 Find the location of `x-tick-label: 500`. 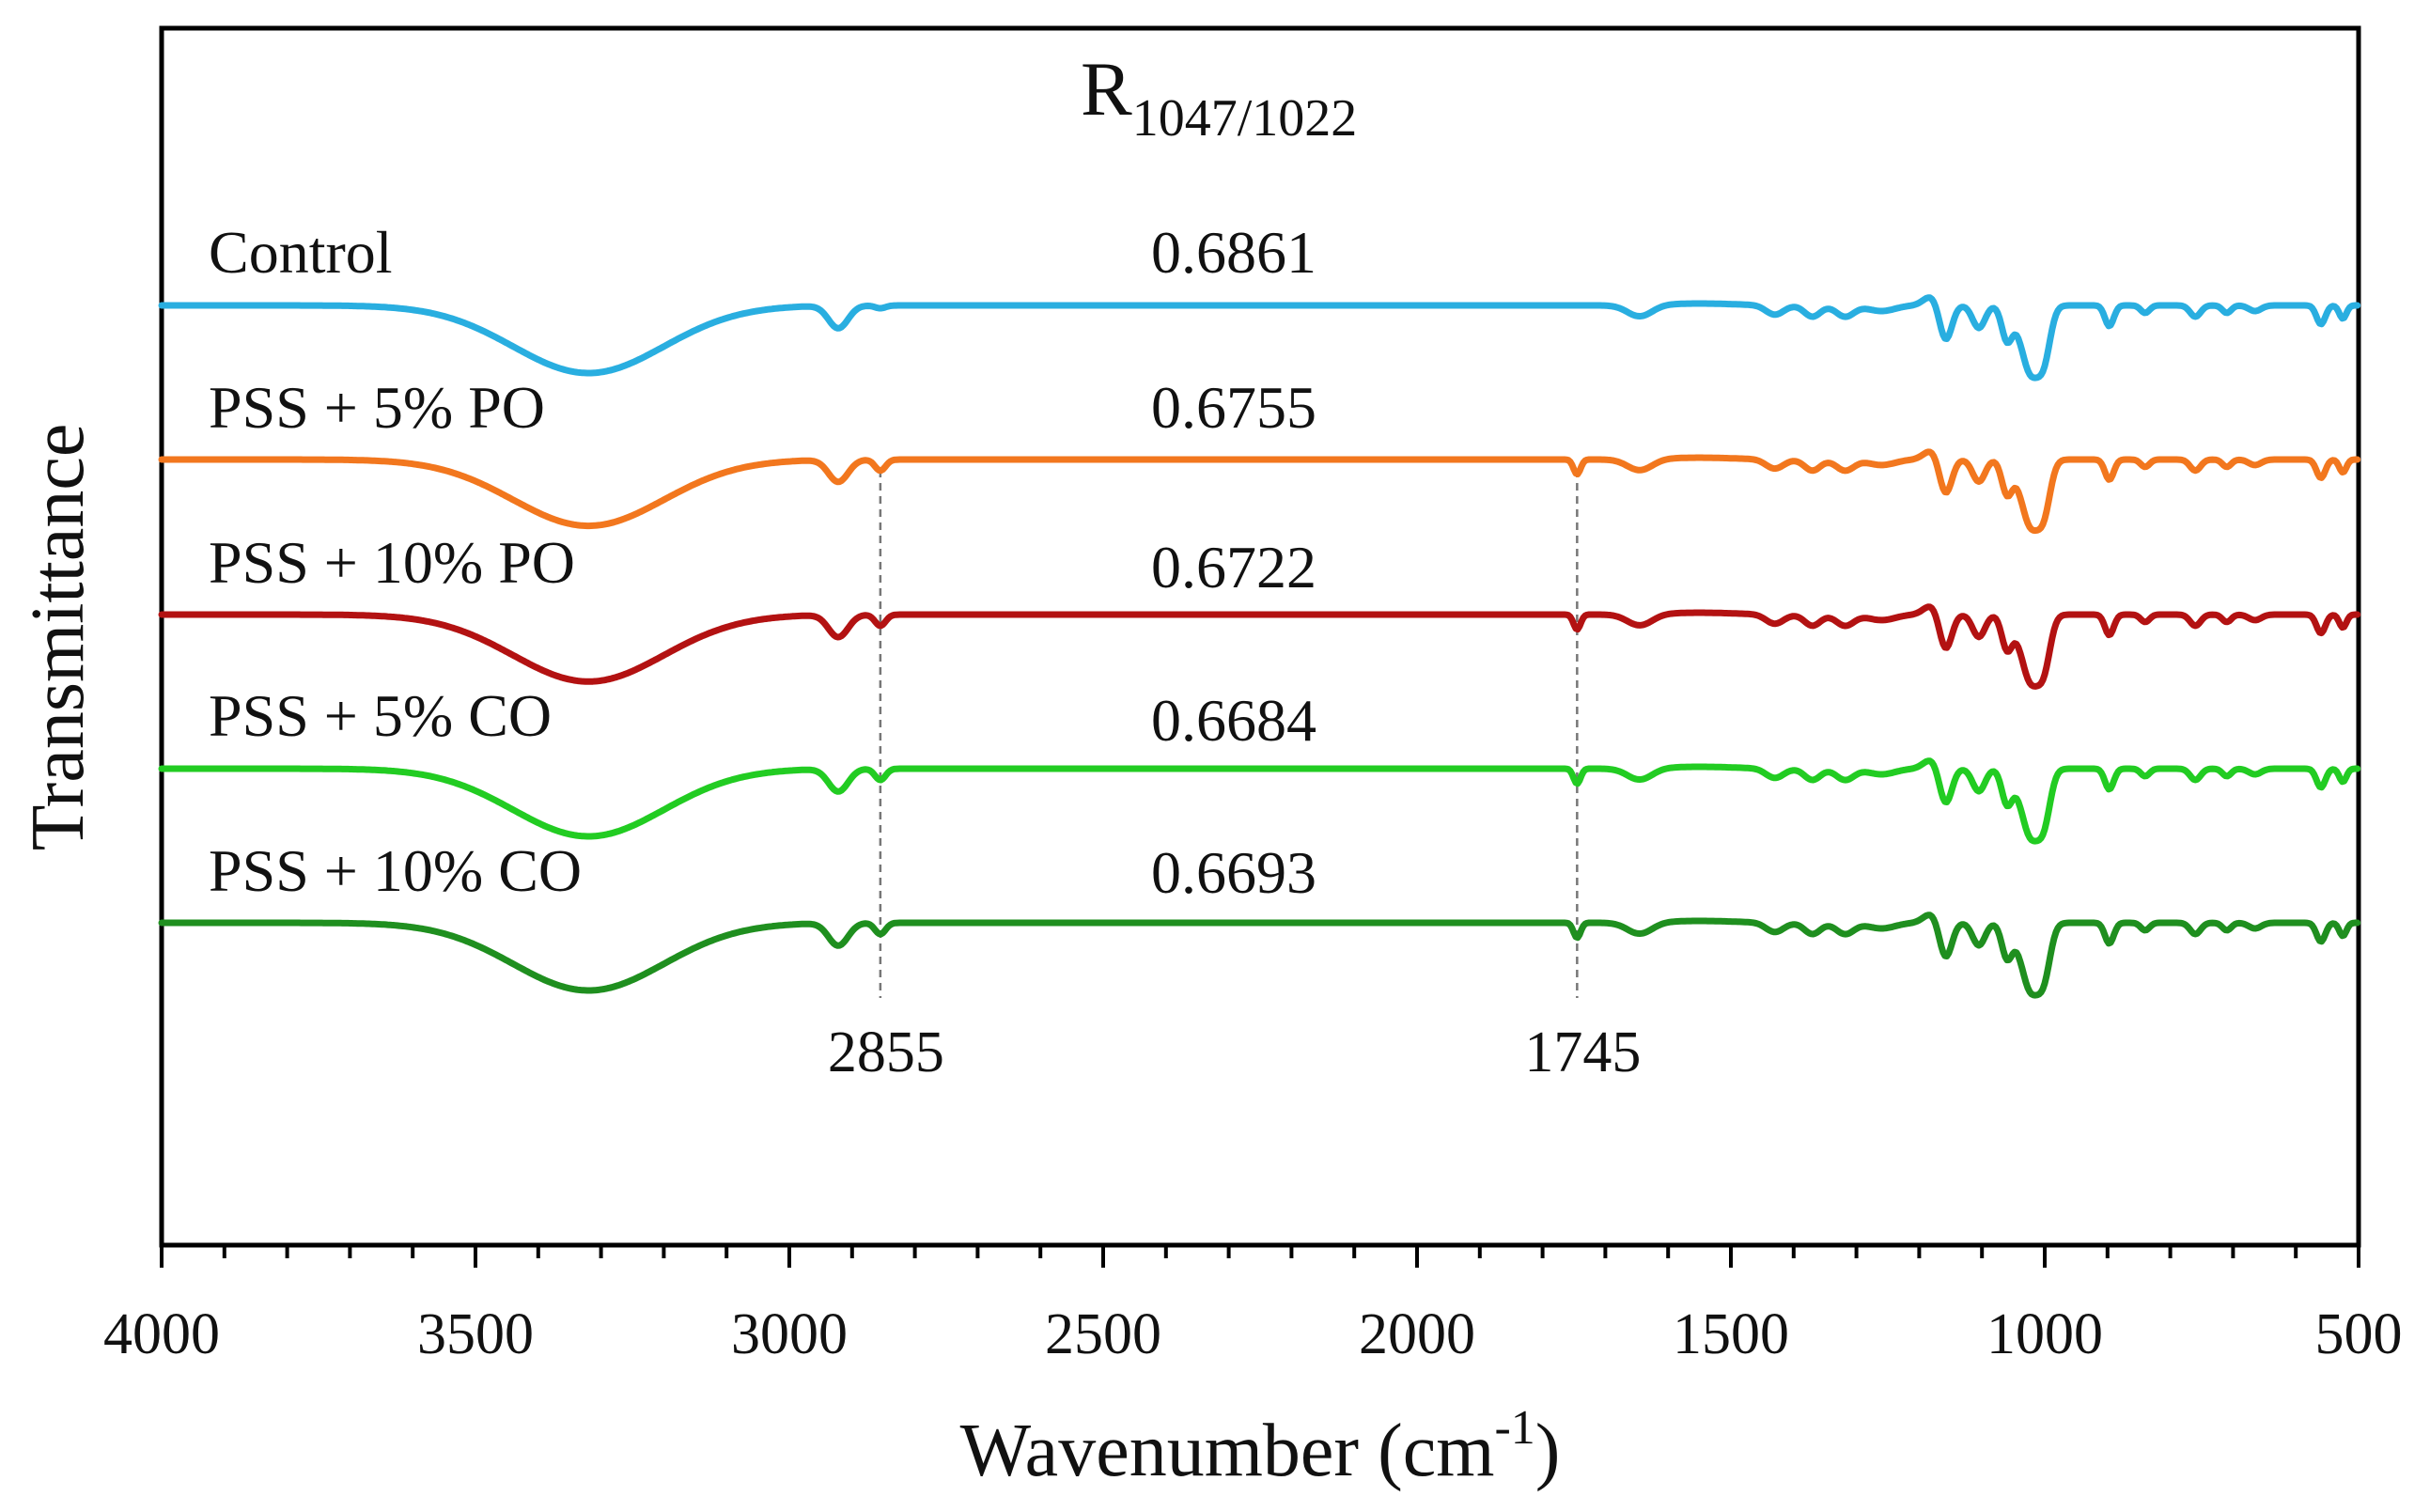

x-tick-label: 500 is located at coordinates (2359, 1334).